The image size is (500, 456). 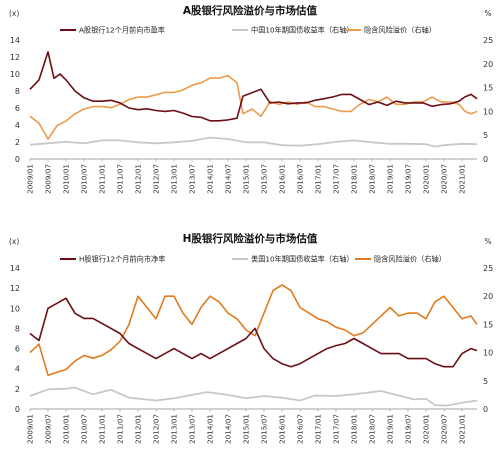 What do you see at coordinates (302, 259) in the screenshot?
I see `legend-label: 美国10年期国债收益率（右轴）` at bounding box center [302, 259].